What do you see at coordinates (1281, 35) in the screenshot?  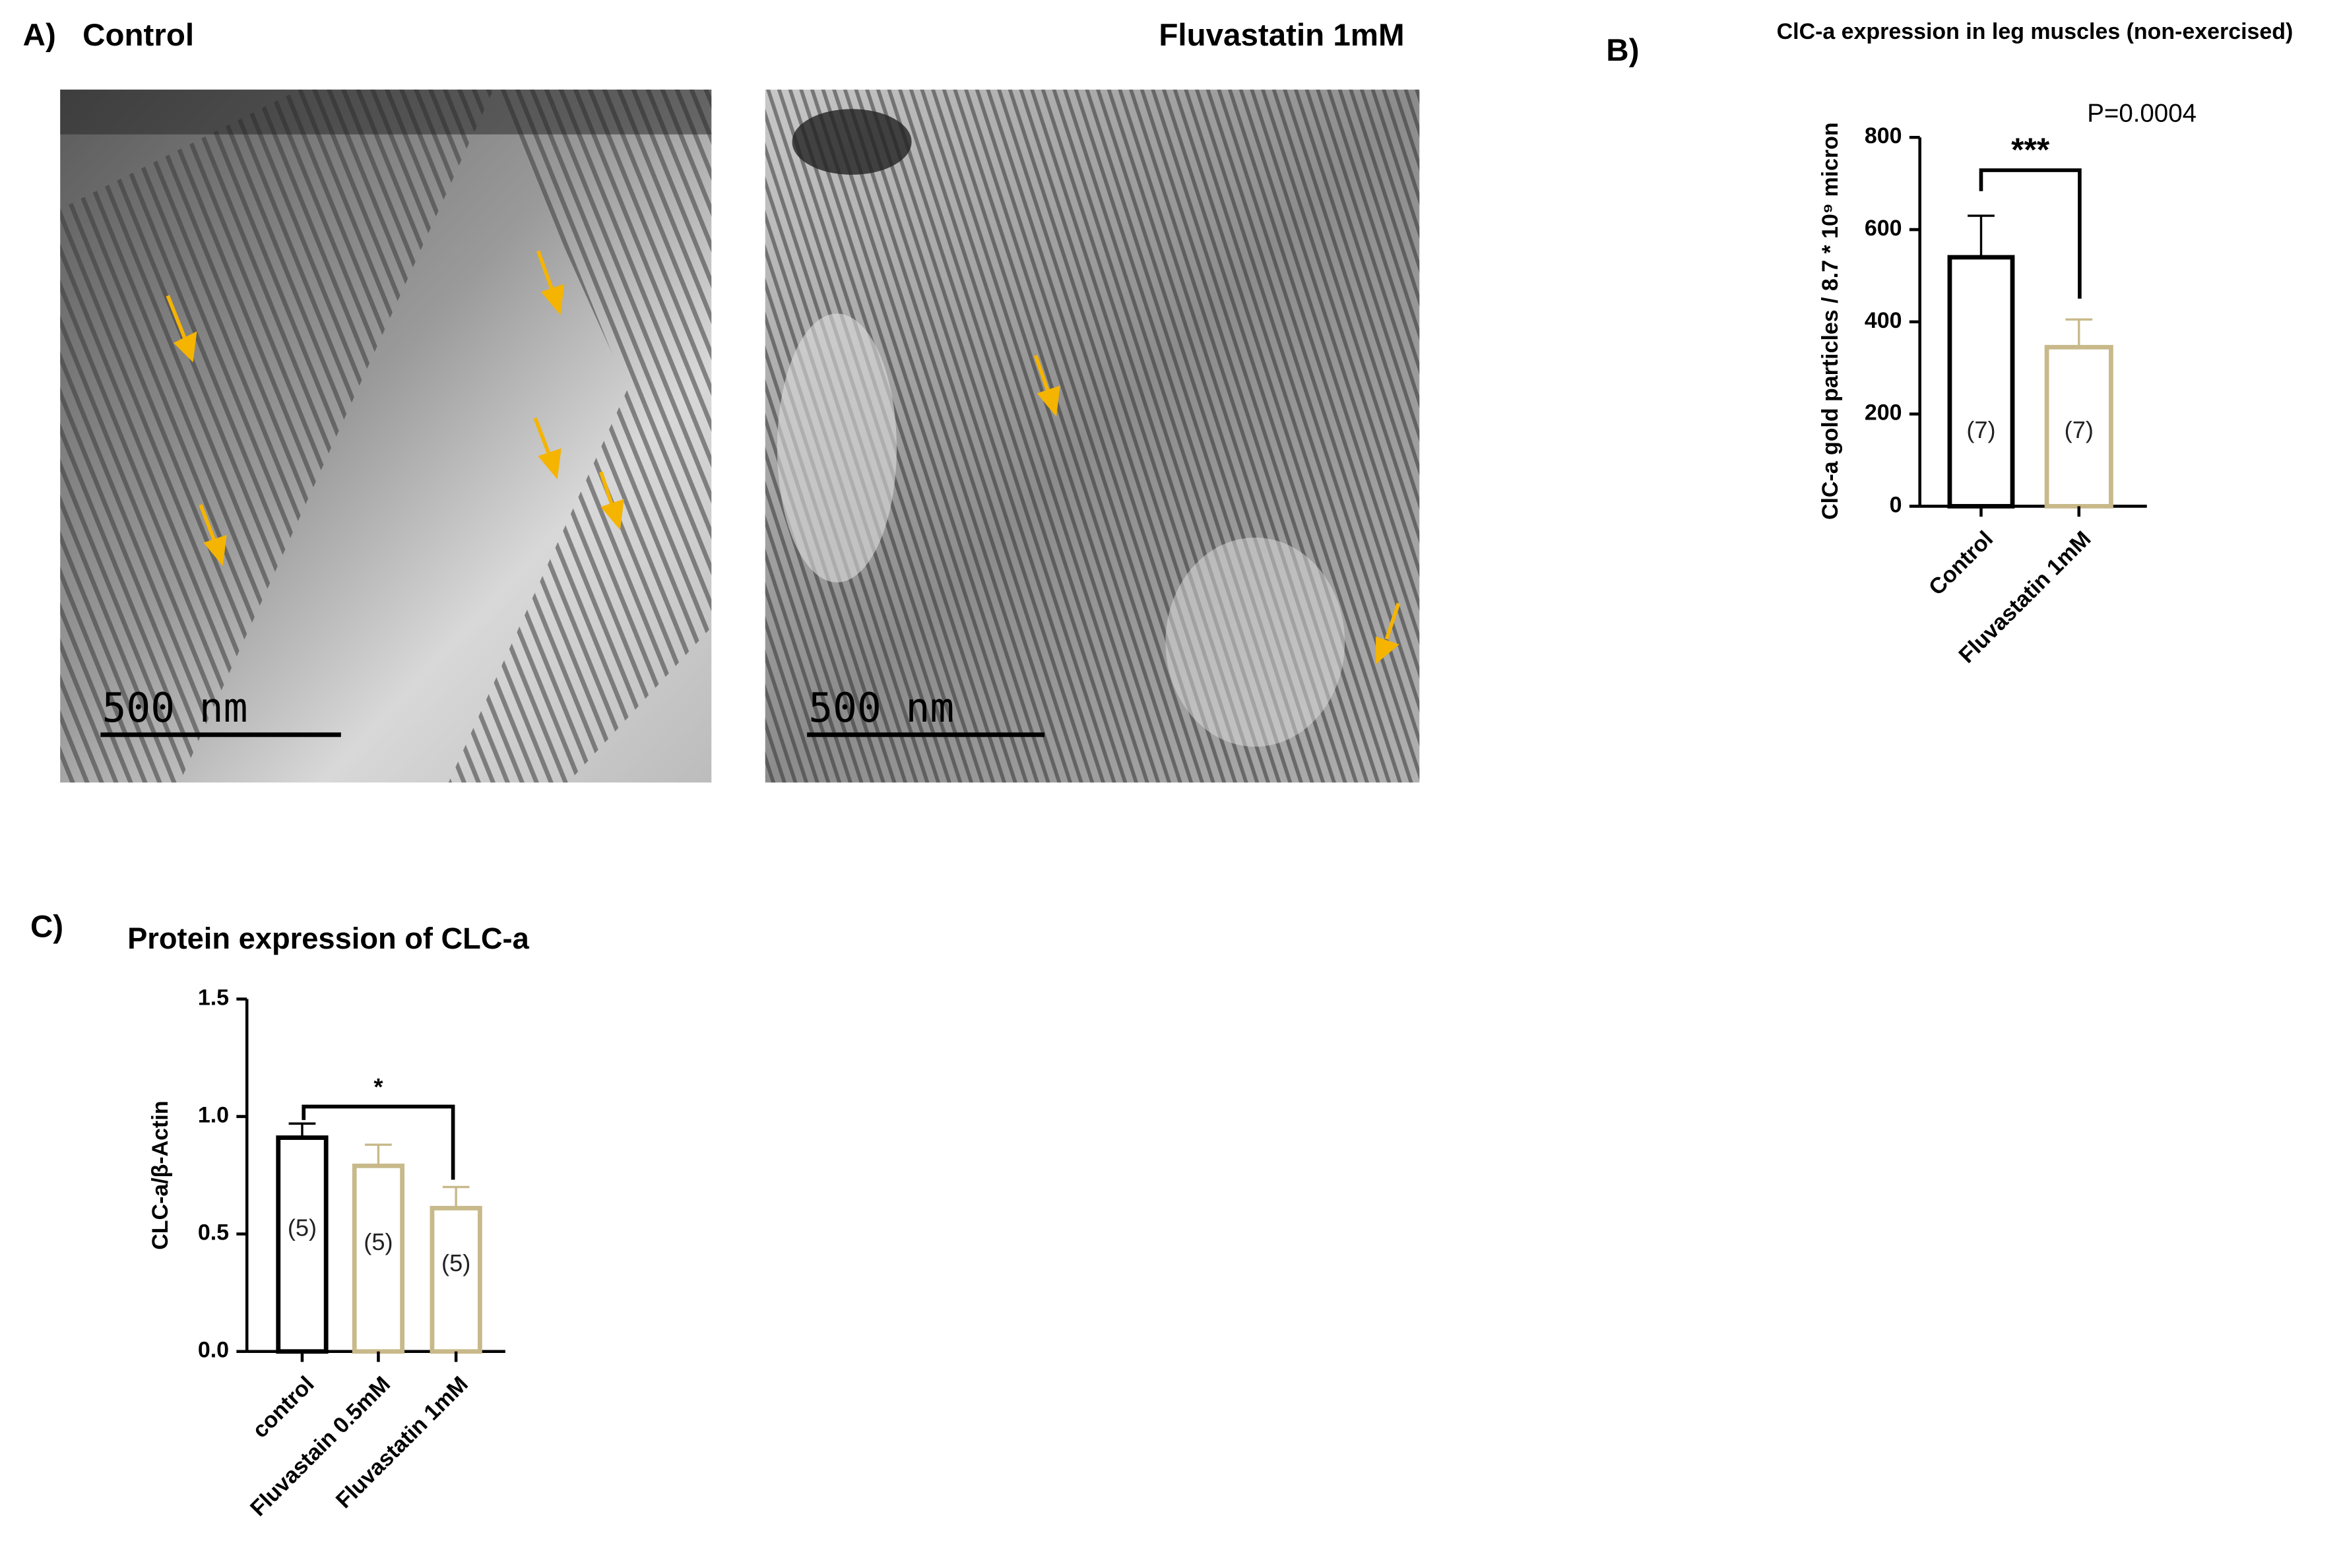 I see `image-title: Fluvastatin 1mM` at bounding box center [1281, 35].